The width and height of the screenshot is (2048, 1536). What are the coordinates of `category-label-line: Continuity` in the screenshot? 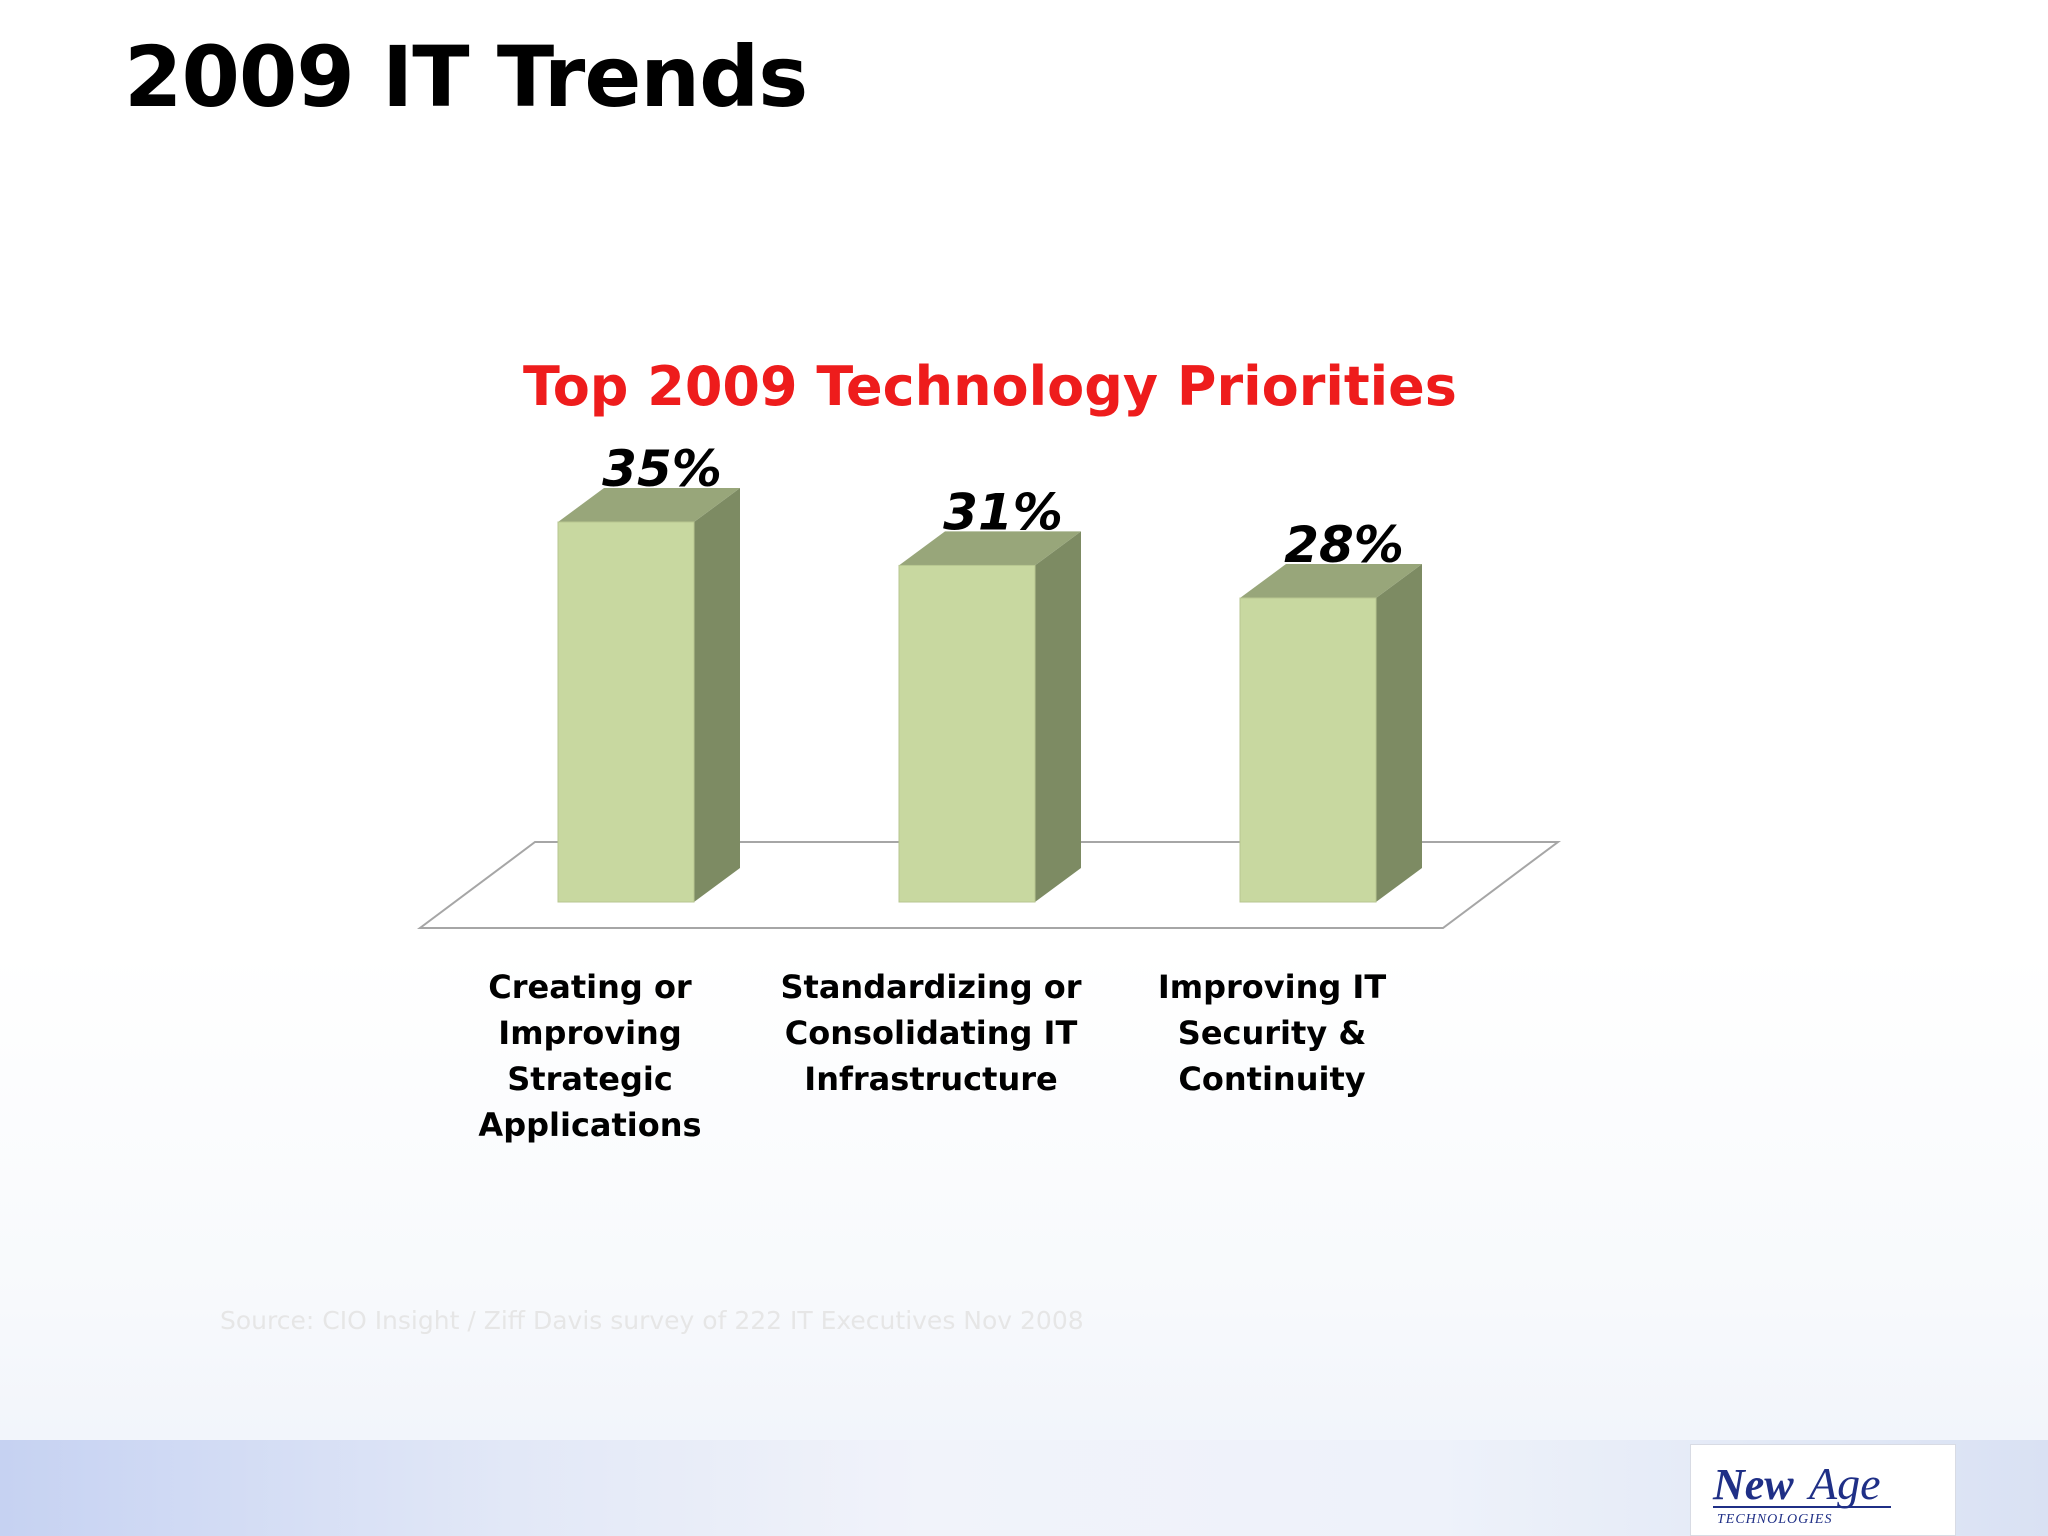 It's located at (1272, 1079).